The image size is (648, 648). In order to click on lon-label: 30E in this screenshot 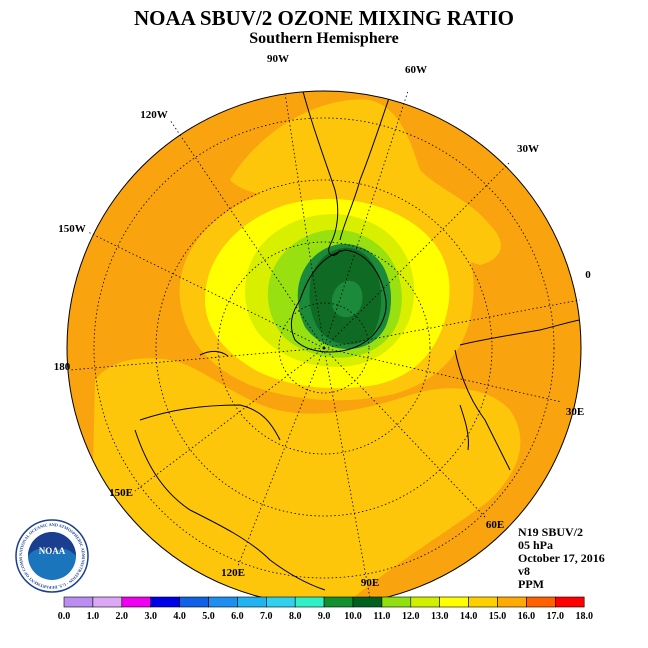, I will do `click(575, 412)`.